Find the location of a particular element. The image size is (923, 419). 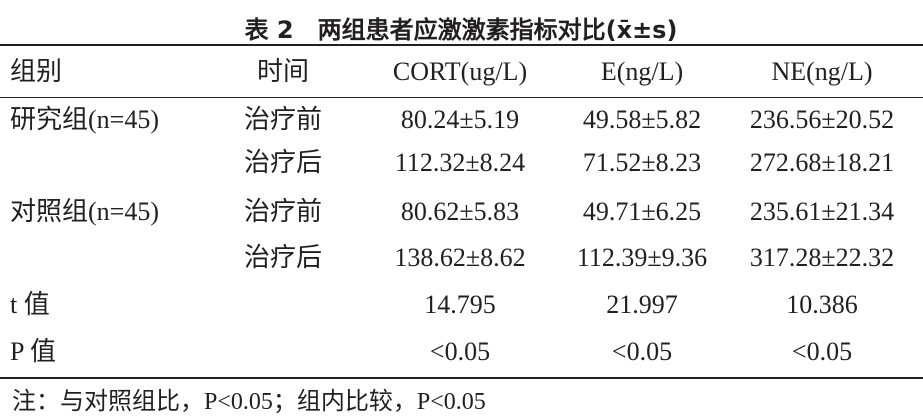

table-cell: 235.61±21.34 is located at coordinates (822, 211).